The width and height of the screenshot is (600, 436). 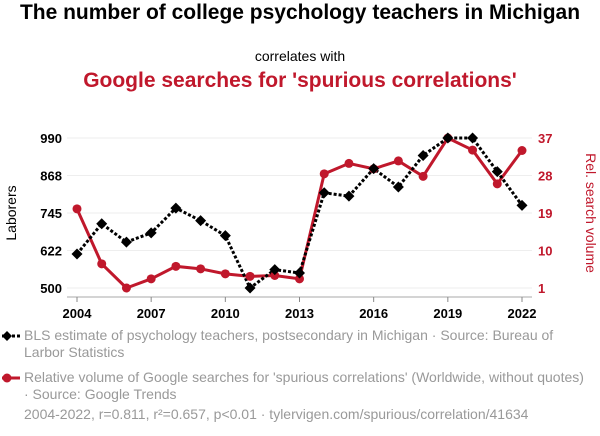 I want to click on y2-axis-label: Rel. search volume, so click(x=591, y=213).